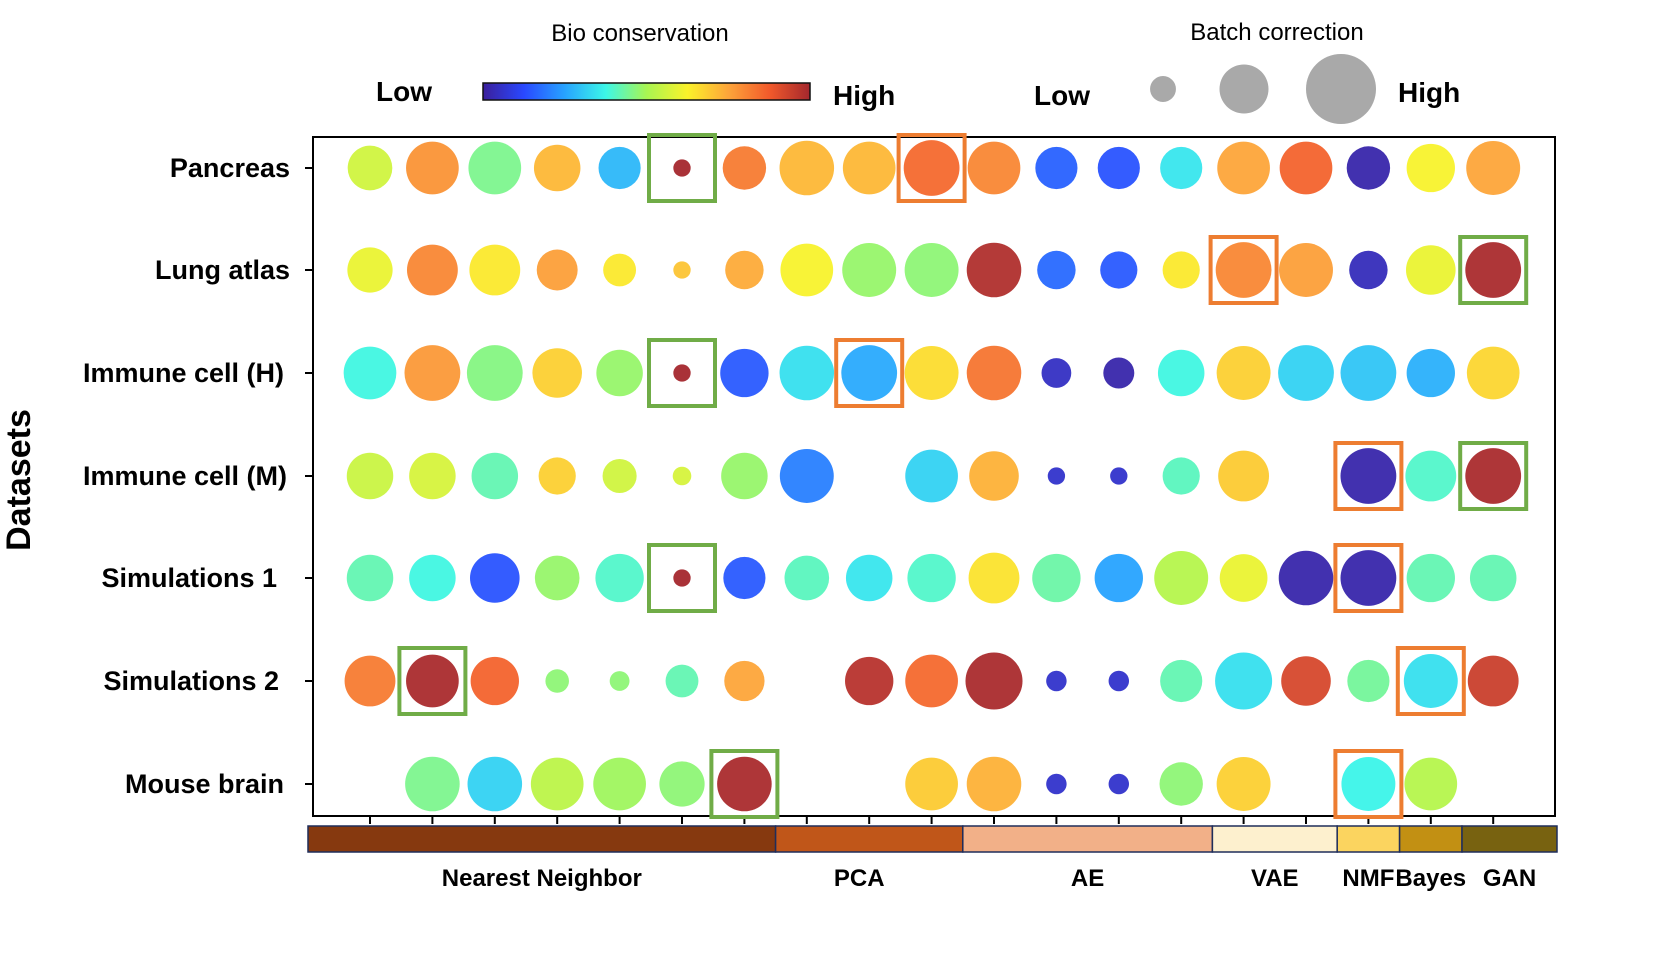  What do you see at coordinates (1429, 92) in the screenshot?
I see `size-legend-high: High` at bounding box center [1429, 92].